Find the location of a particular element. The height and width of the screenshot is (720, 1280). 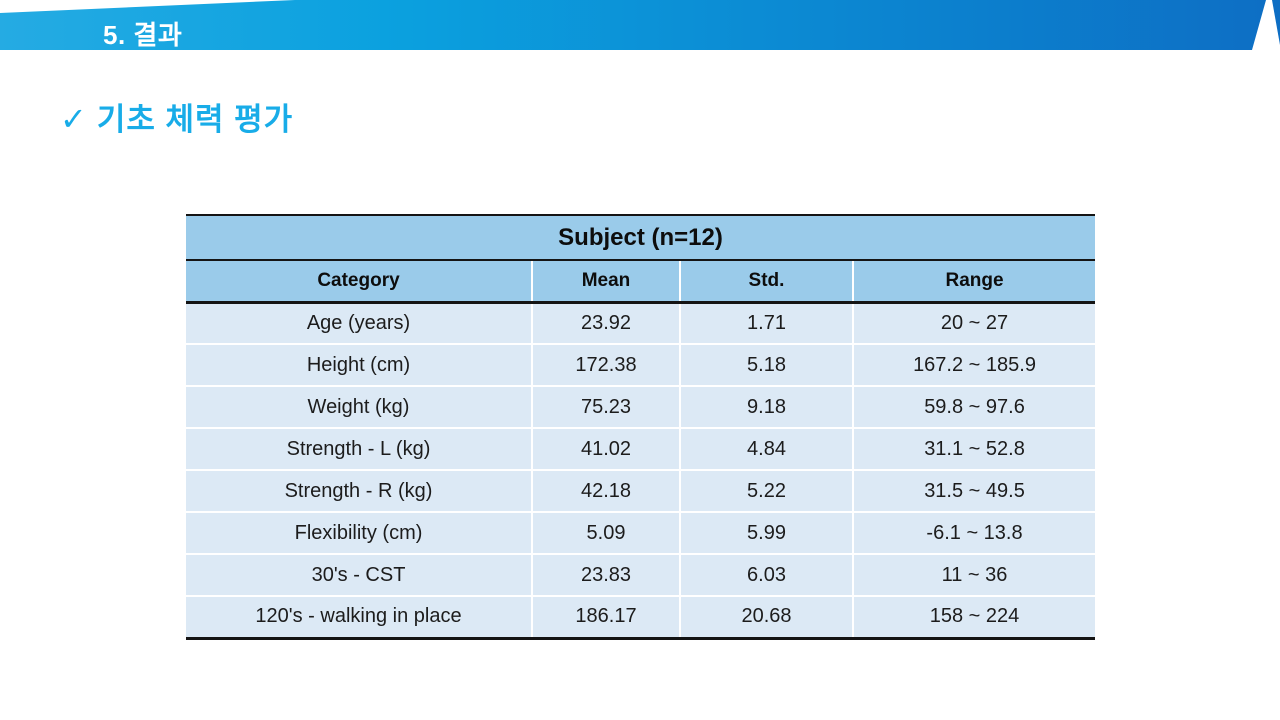

table-title: Subject (n=12) is located at coordinates (641, 237).